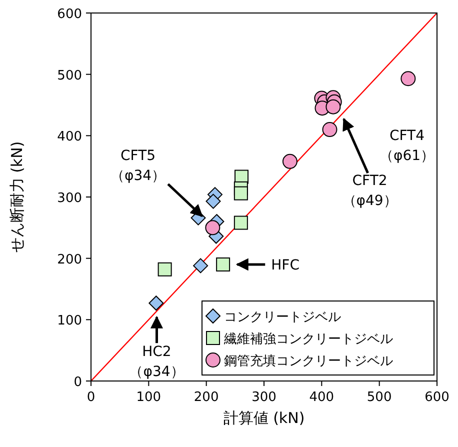 This screenshot has width=458, height=447. What do you see at coordinates (69, 137) in the screenshot?
I see `y-tick-label: 400` at bounding box center [69, 137].